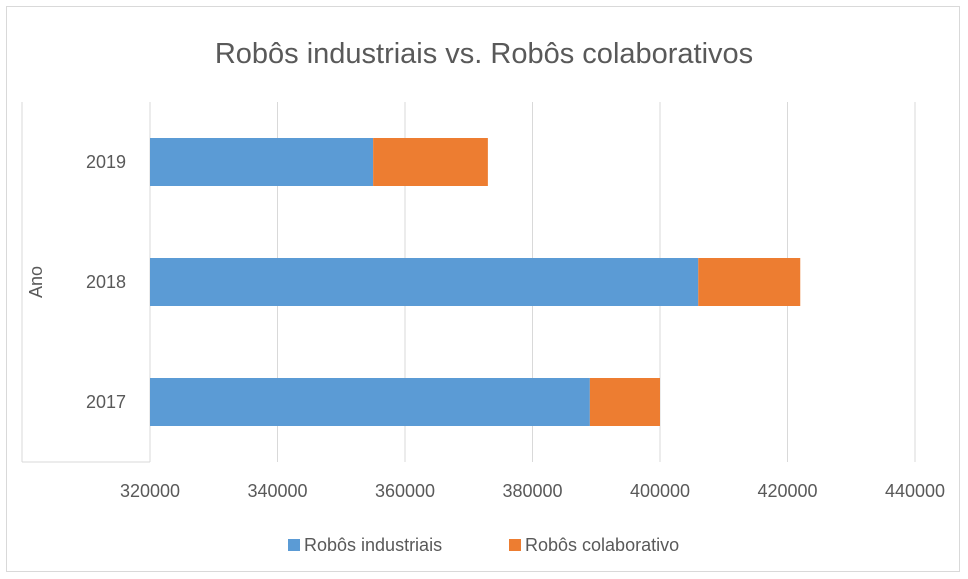 The width and height of the screenshot is (968, 579). Describe the element at coordinates (150, 491) in the screenshot. I see `x-tick-label: 320000` at that location.